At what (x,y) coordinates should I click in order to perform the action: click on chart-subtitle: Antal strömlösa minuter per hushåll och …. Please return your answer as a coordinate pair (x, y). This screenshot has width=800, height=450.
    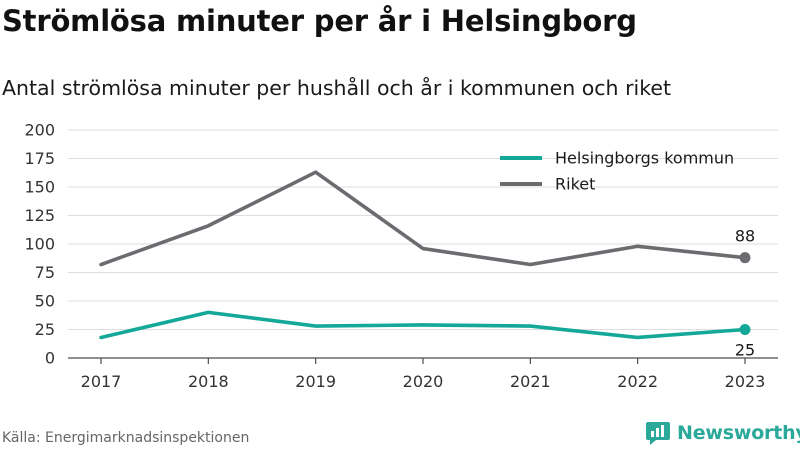
    Looking at the image, I should click on (336, 88).